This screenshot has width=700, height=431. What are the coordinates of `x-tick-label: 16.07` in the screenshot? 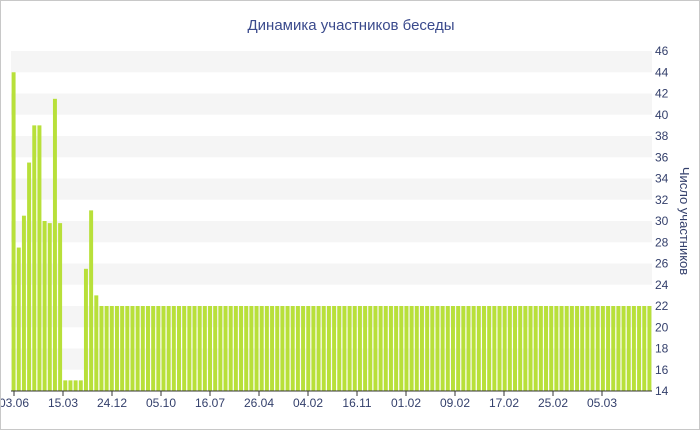 It's located at (210, 403).